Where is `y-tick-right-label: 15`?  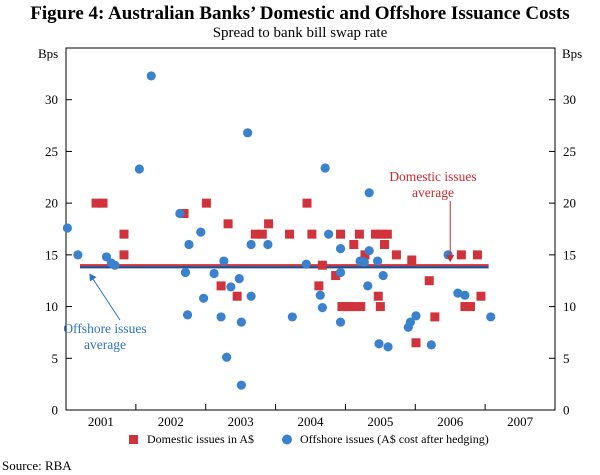 y-tick-right-label: 15 is located at coordinates (569, 254).